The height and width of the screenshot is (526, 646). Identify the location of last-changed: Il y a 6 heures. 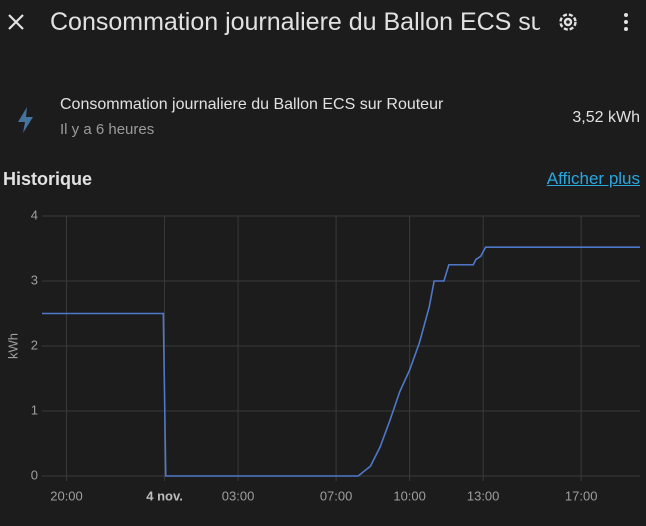
(107, 129).